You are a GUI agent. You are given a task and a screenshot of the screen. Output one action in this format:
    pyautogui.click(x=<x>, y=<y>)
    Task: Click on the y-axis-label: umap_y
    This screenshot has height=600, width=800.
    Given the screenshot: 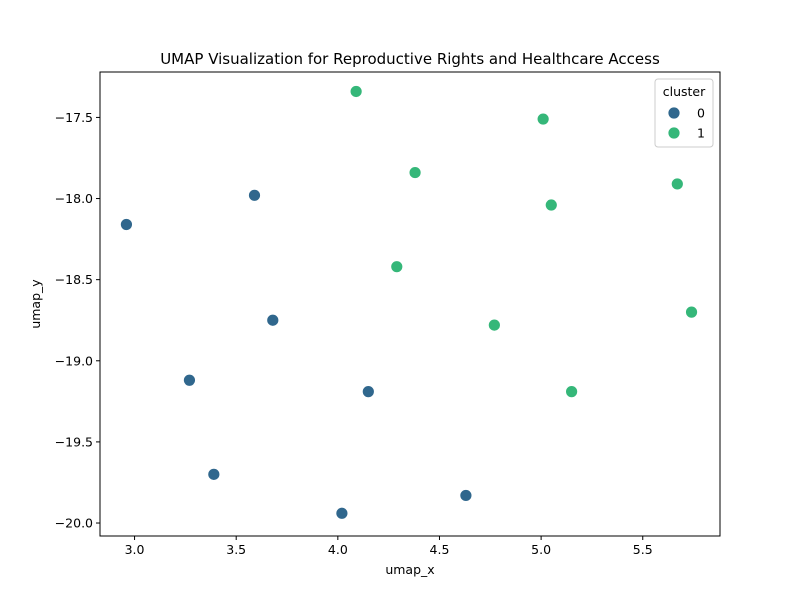 What is the action you would take?
    pyautogui.click(x=35, y=304)
    